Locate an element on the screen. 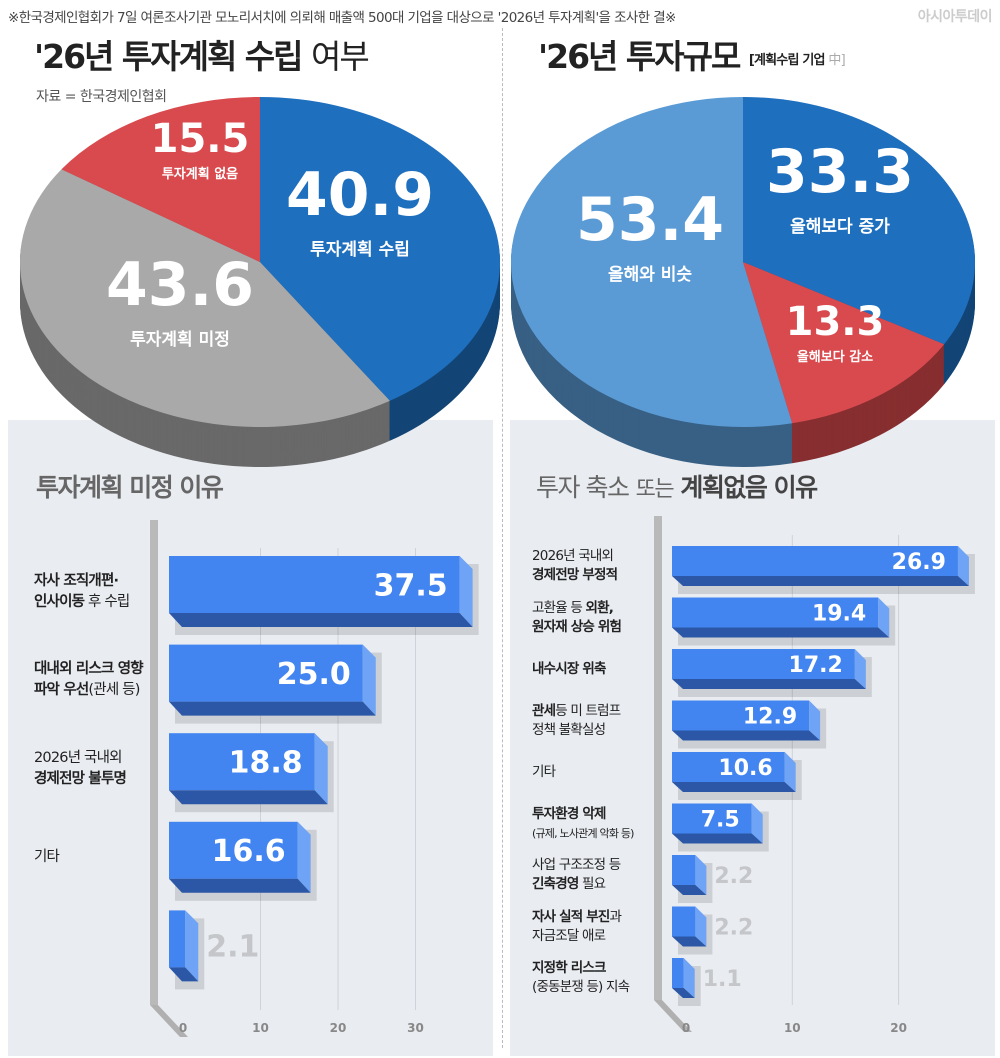 The image size is (1000, 1058). bar-category-label: 사업 구조조정 등 긴축경영 필요 is located at coordinates (576, 875).